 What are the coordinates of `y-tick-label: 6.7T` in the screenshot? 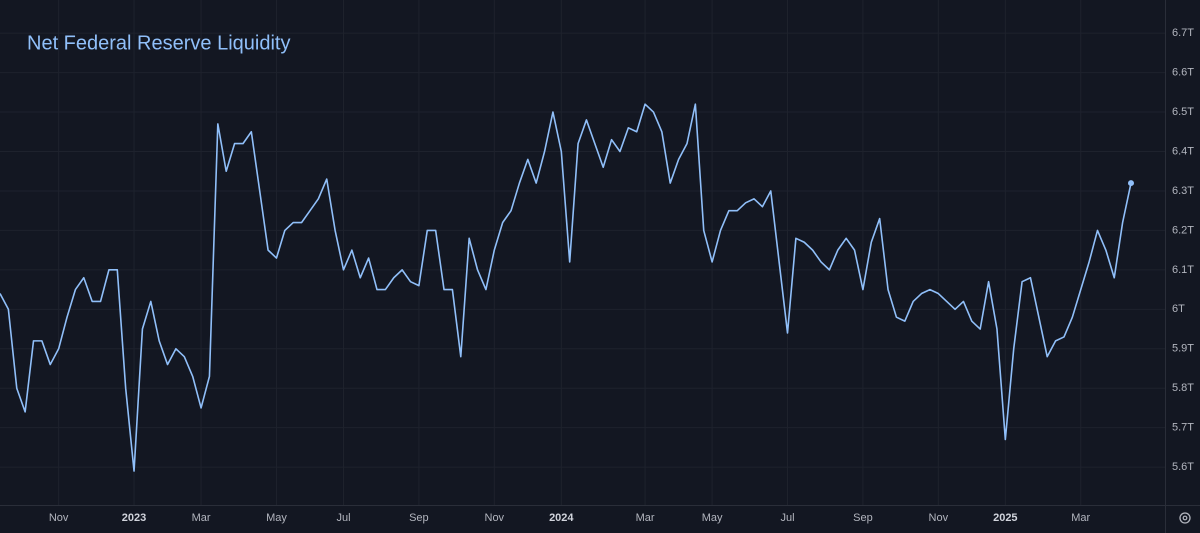 It's located at (1183, 33).